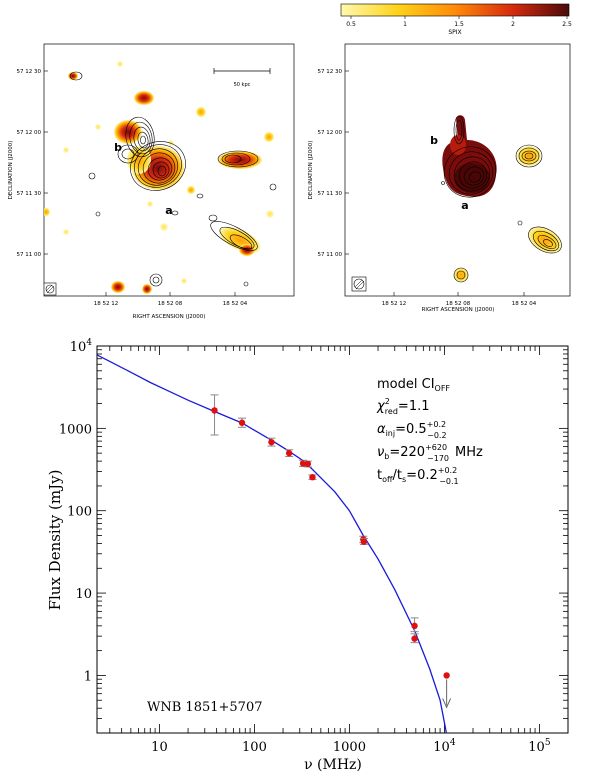 Image resolution: width=600 pixels, height=774 pixels. What do you see at coordinates (446, 675) in the screenshot?
I see `upper-limit-point` at bounding box center [446, 675].